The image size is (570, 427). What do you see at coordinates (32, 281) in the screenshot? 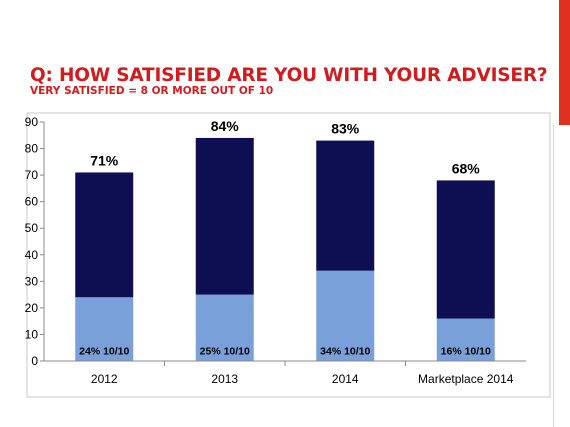
I see `y-tick-label: 30` at bounding box center [32, 281].